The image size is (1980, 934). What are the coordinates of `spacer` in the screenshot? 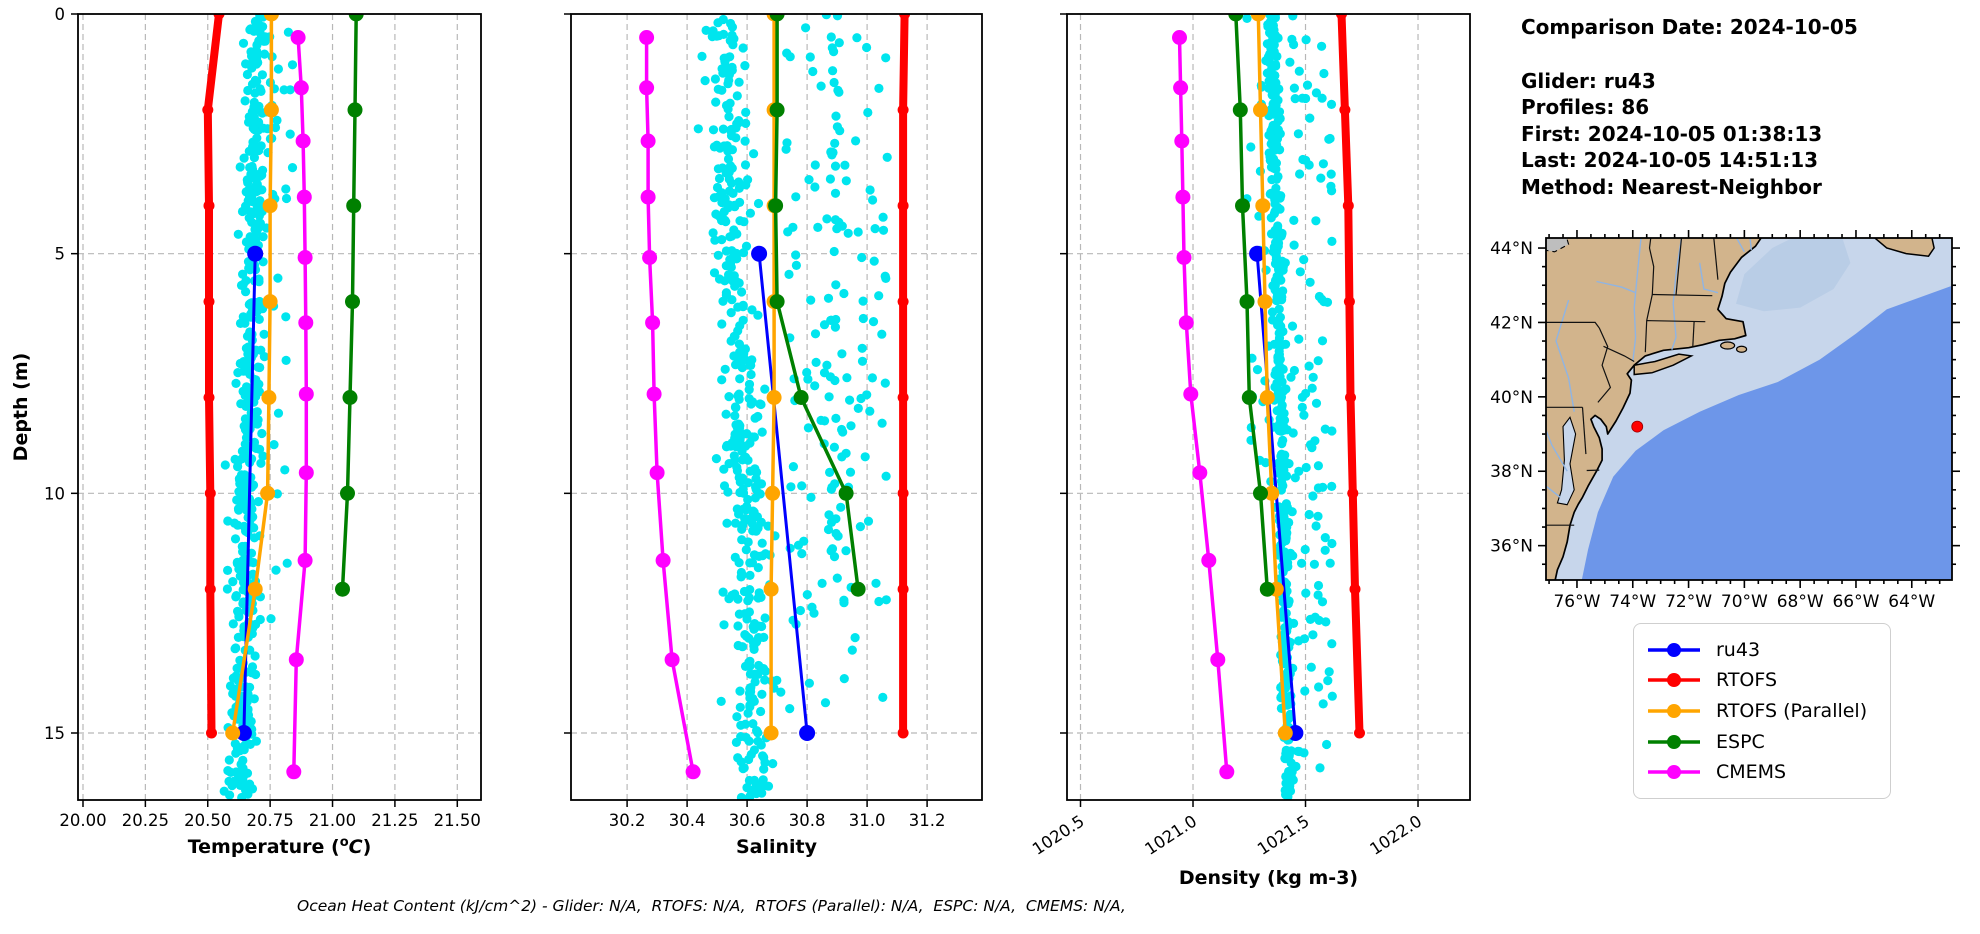 It's located at (1689, 54).